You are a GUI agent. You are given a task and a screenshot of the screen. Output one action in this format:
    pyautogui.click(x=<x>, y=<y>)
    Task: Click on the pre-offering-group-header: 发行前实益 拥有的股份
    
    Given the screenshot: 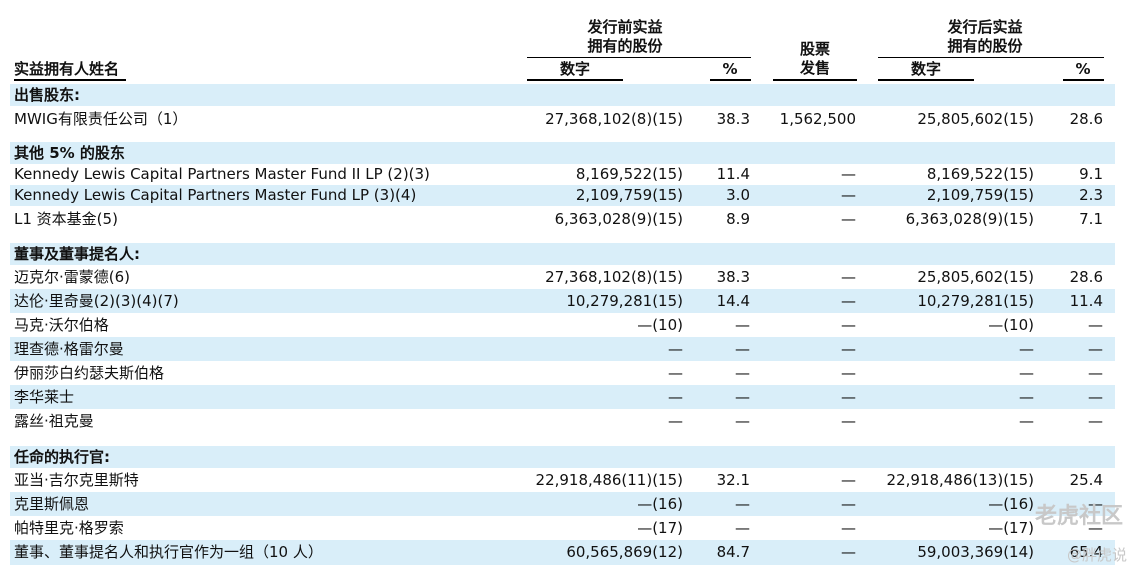 What is the action you would take?
    pyautogui.click(x=625, y=36)
    